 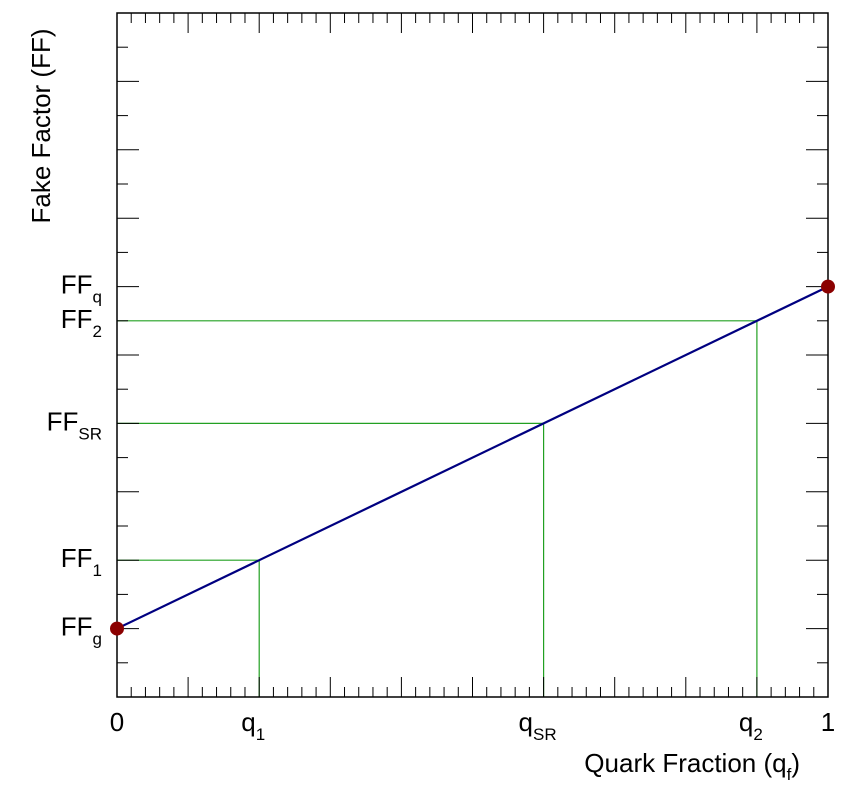 I want to click on y-tick-label: FFSR, so click(x=74, y=424).